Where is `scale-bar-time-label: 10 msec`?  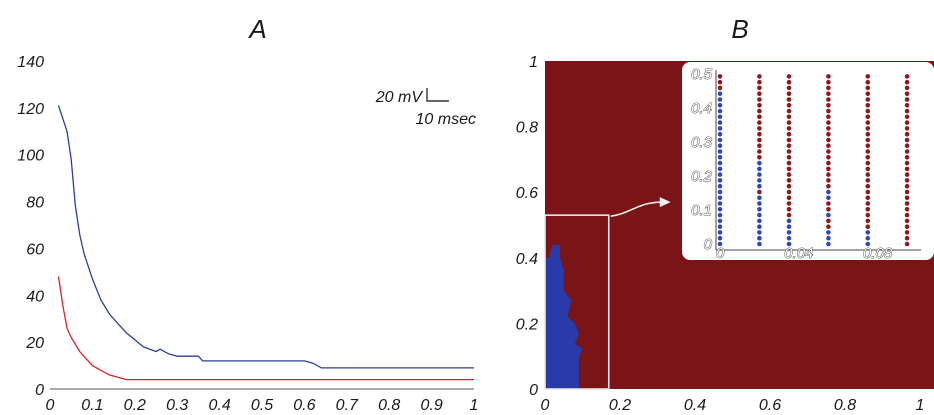
scale-bar-time-label: 10 msec is located at coordinates (446, 119).